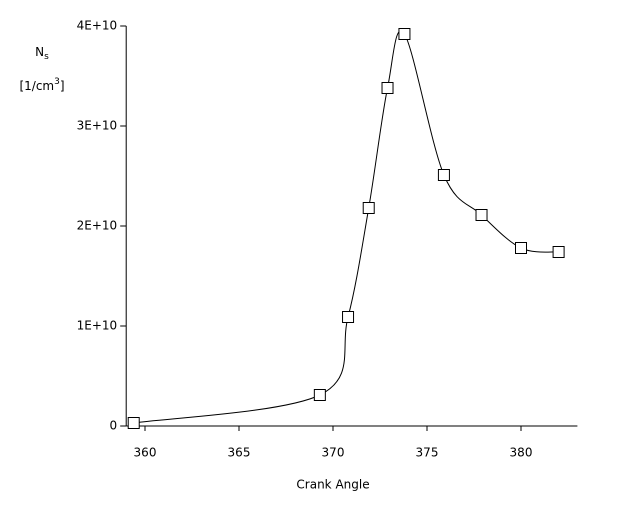  What do you see at coordinates (114, 426) in the screenshot?
I see `y-tick-label: 0` at bounding box center [114, 426].